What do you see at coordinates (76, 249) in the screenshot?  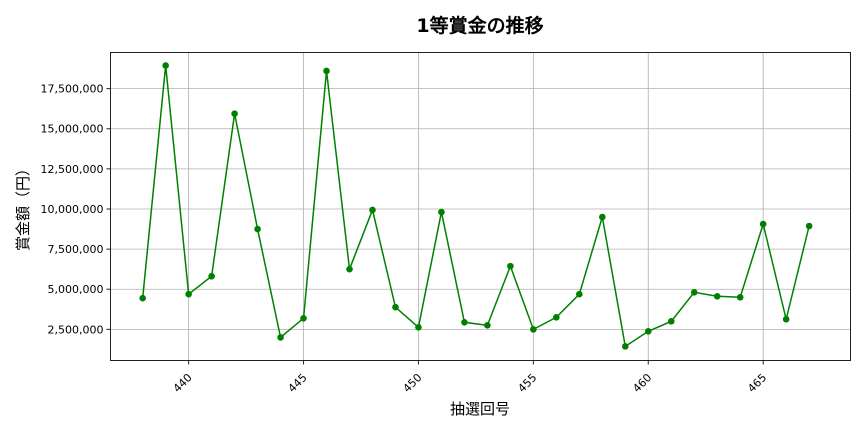 I see `y-tick-label: 7,500,000` at bounding box center [76, 249].